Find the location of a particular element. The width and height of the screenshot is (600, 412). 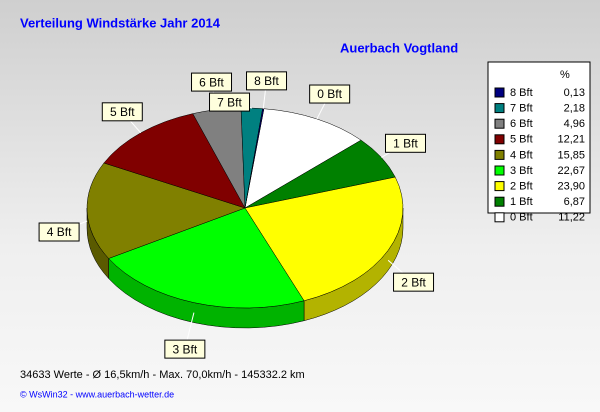

legend-label: 1 Bft is located at coordinates (521, 202).